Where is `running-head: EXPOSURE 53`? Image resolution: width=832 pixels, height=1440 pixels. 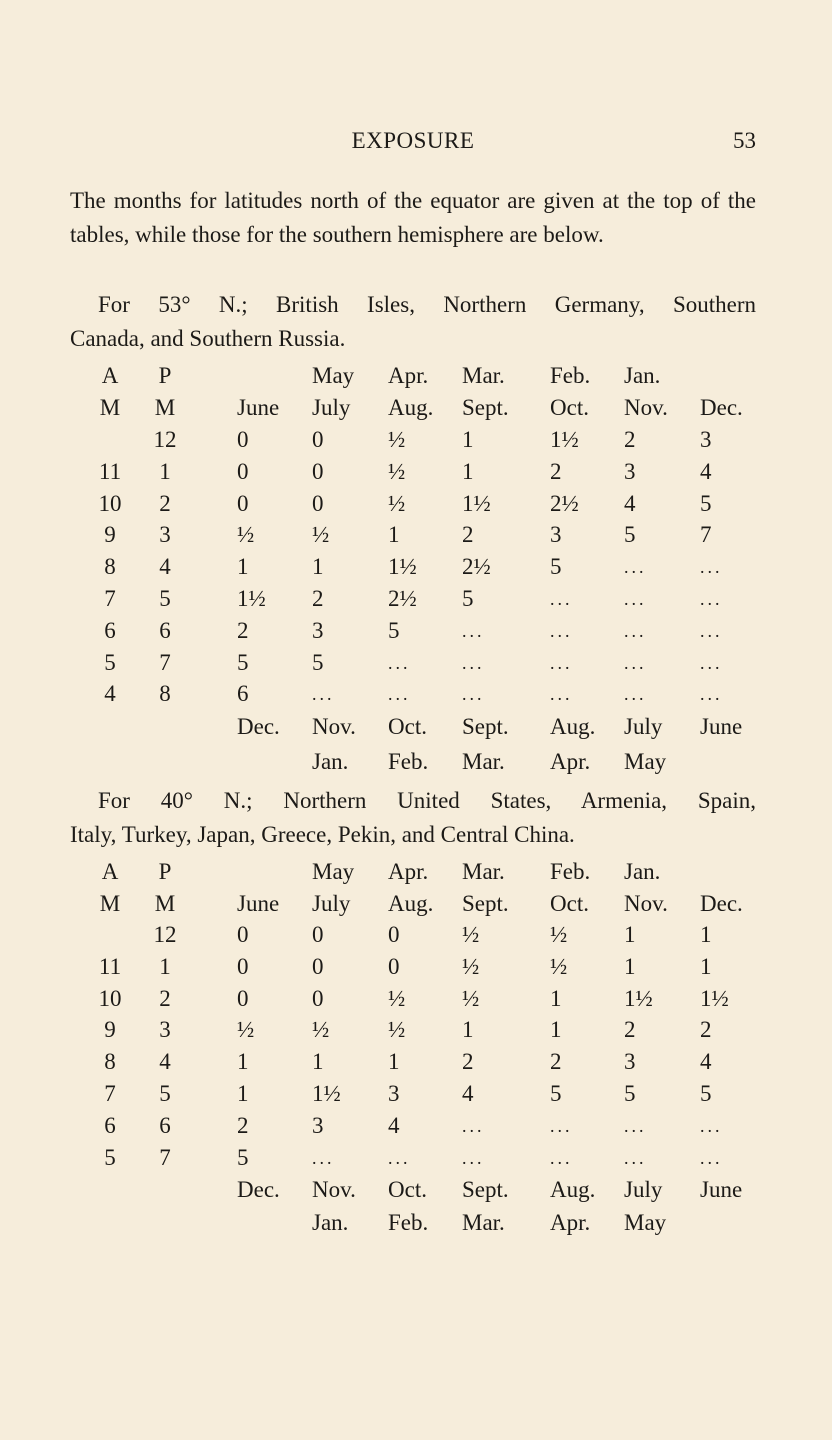 running-head: EXPOSURE 53 is located at coordinates (413, 143).